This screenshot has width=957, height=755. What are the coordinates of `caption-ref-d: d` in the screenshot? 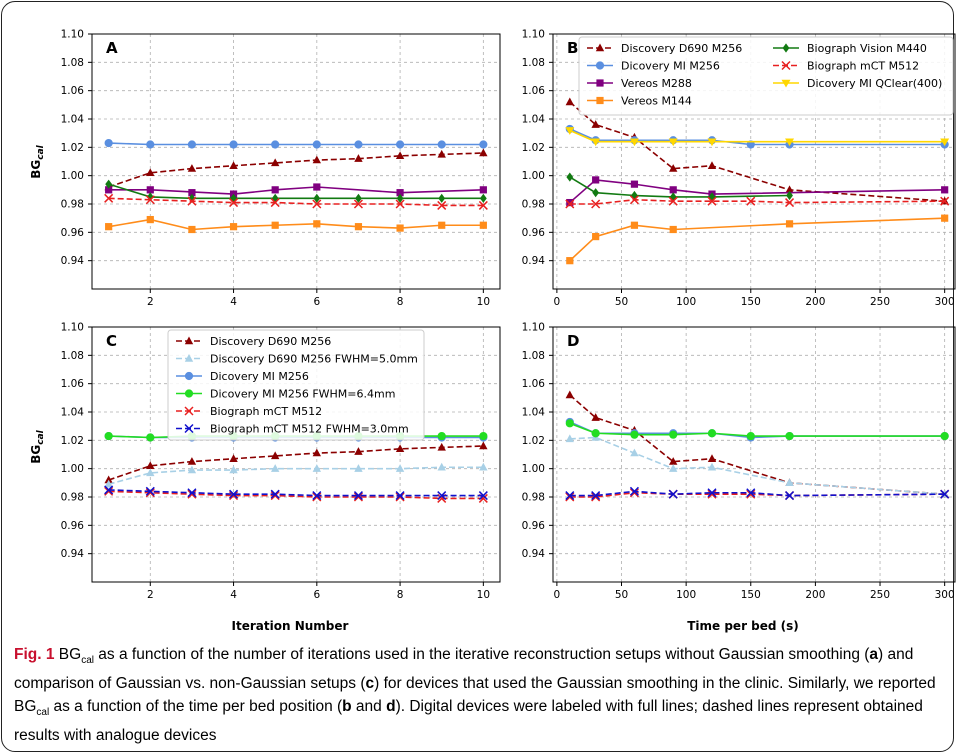 It's located at (391, 707).